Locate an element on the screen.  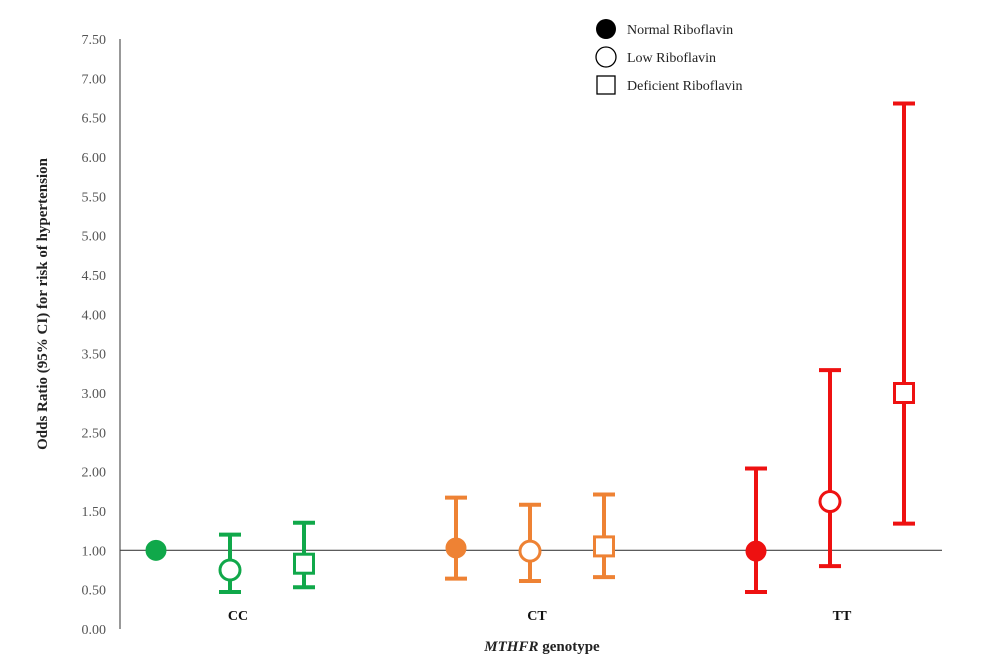
category-label-tt: TT is located at coordinates (842, 616).